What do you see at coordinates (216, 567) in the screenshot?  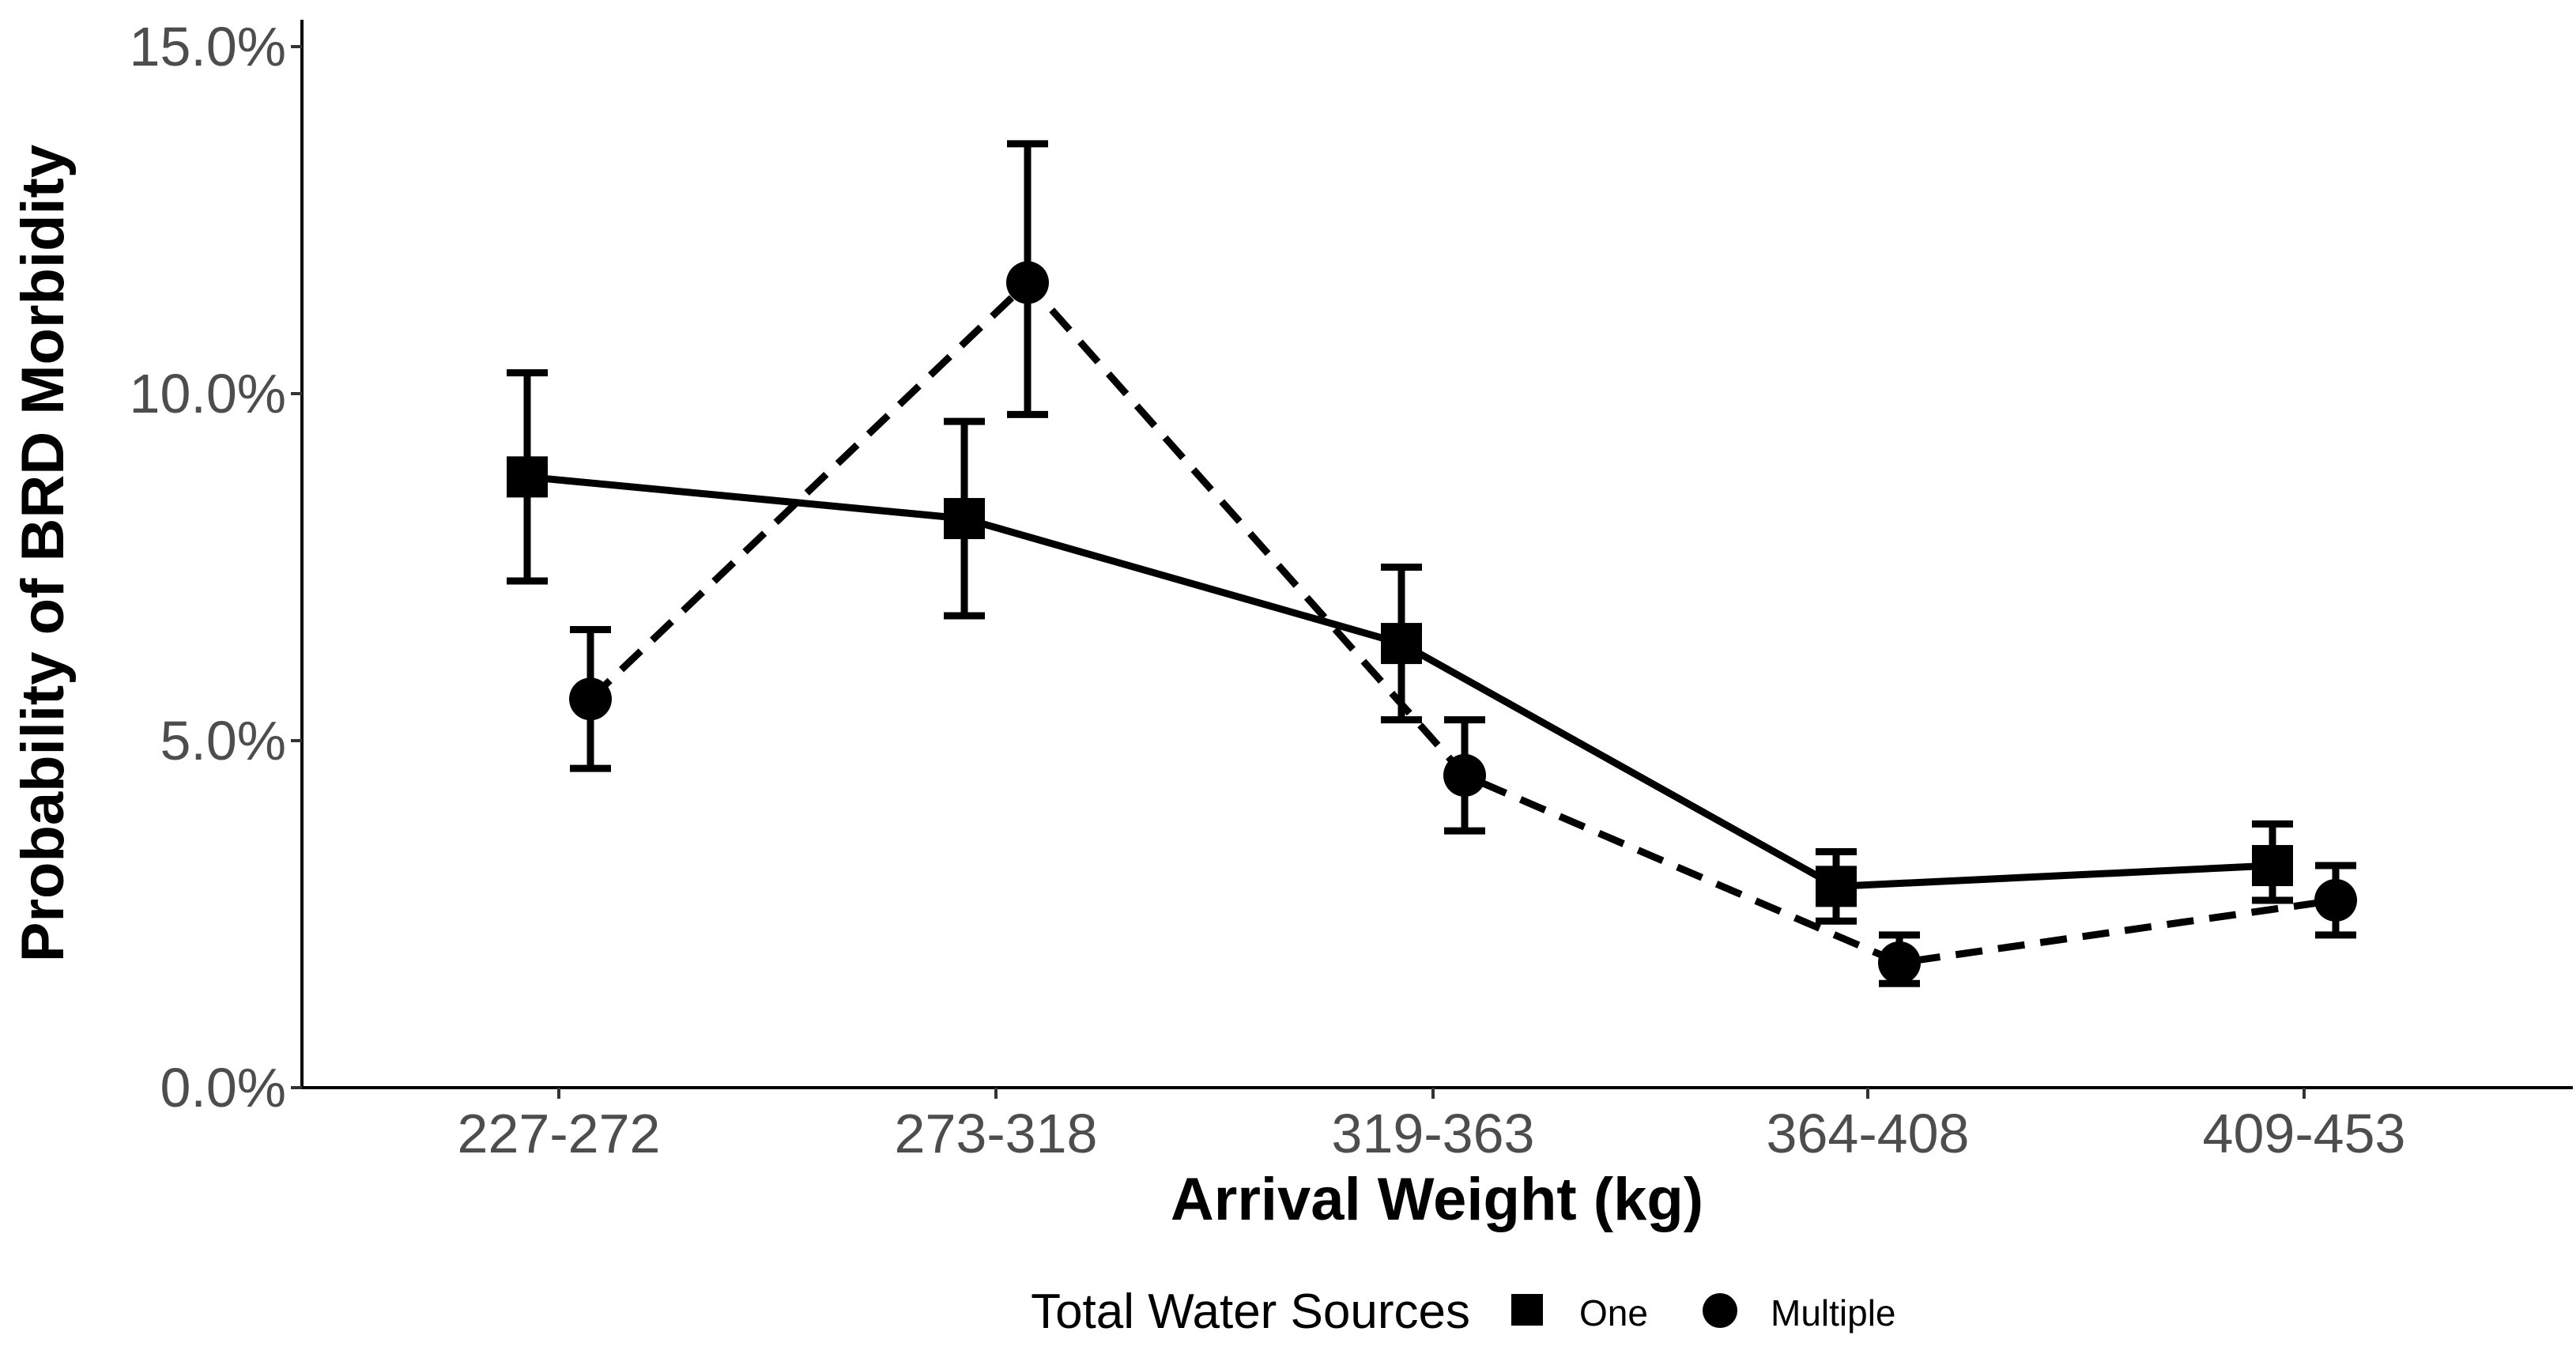 I see `y-ticks: 0.0% 5.0% 10.0% 15.0%` at bounding box center [216, 567].